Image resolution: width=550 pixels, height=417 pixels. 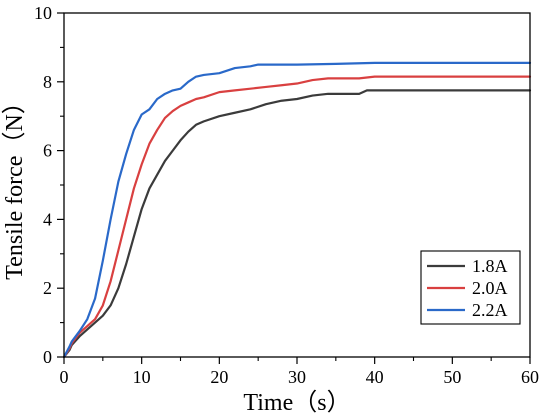 What do you see at coordinates (375, 377) in the screenshot?
I see `x-tick-label: 40` at bounding box center [375, 377].